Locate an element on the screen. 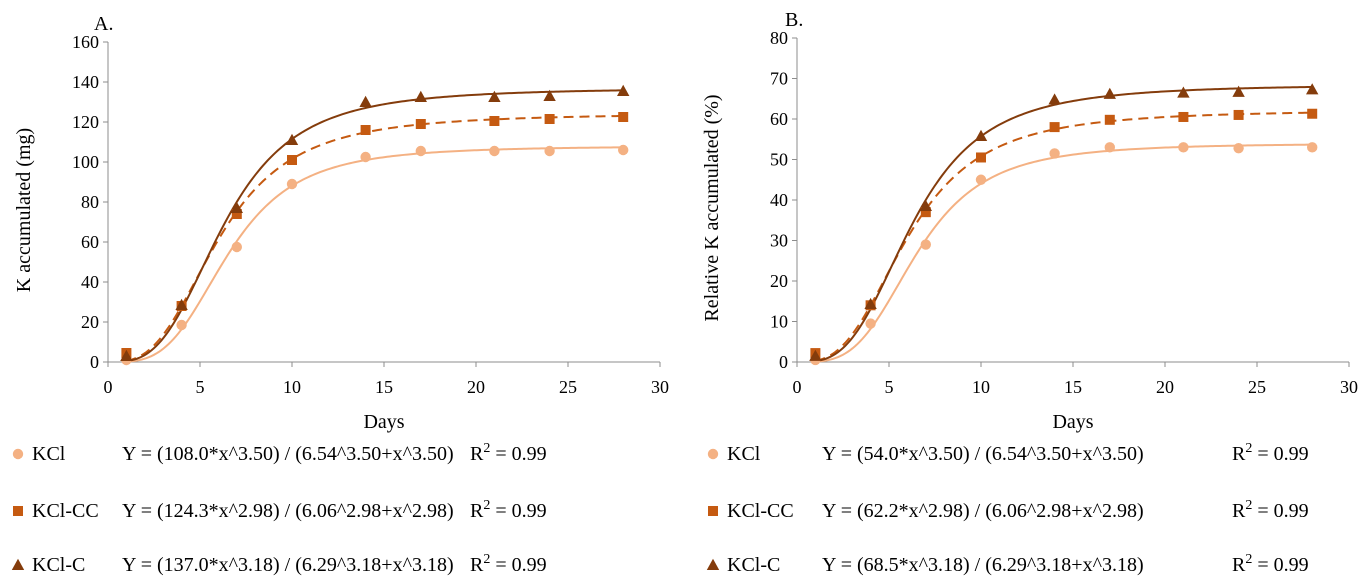  legend-equation: Y = (62.2*x^2.98) / (6.06^2.98+x^2.98) is located at coordinates (983, 511).